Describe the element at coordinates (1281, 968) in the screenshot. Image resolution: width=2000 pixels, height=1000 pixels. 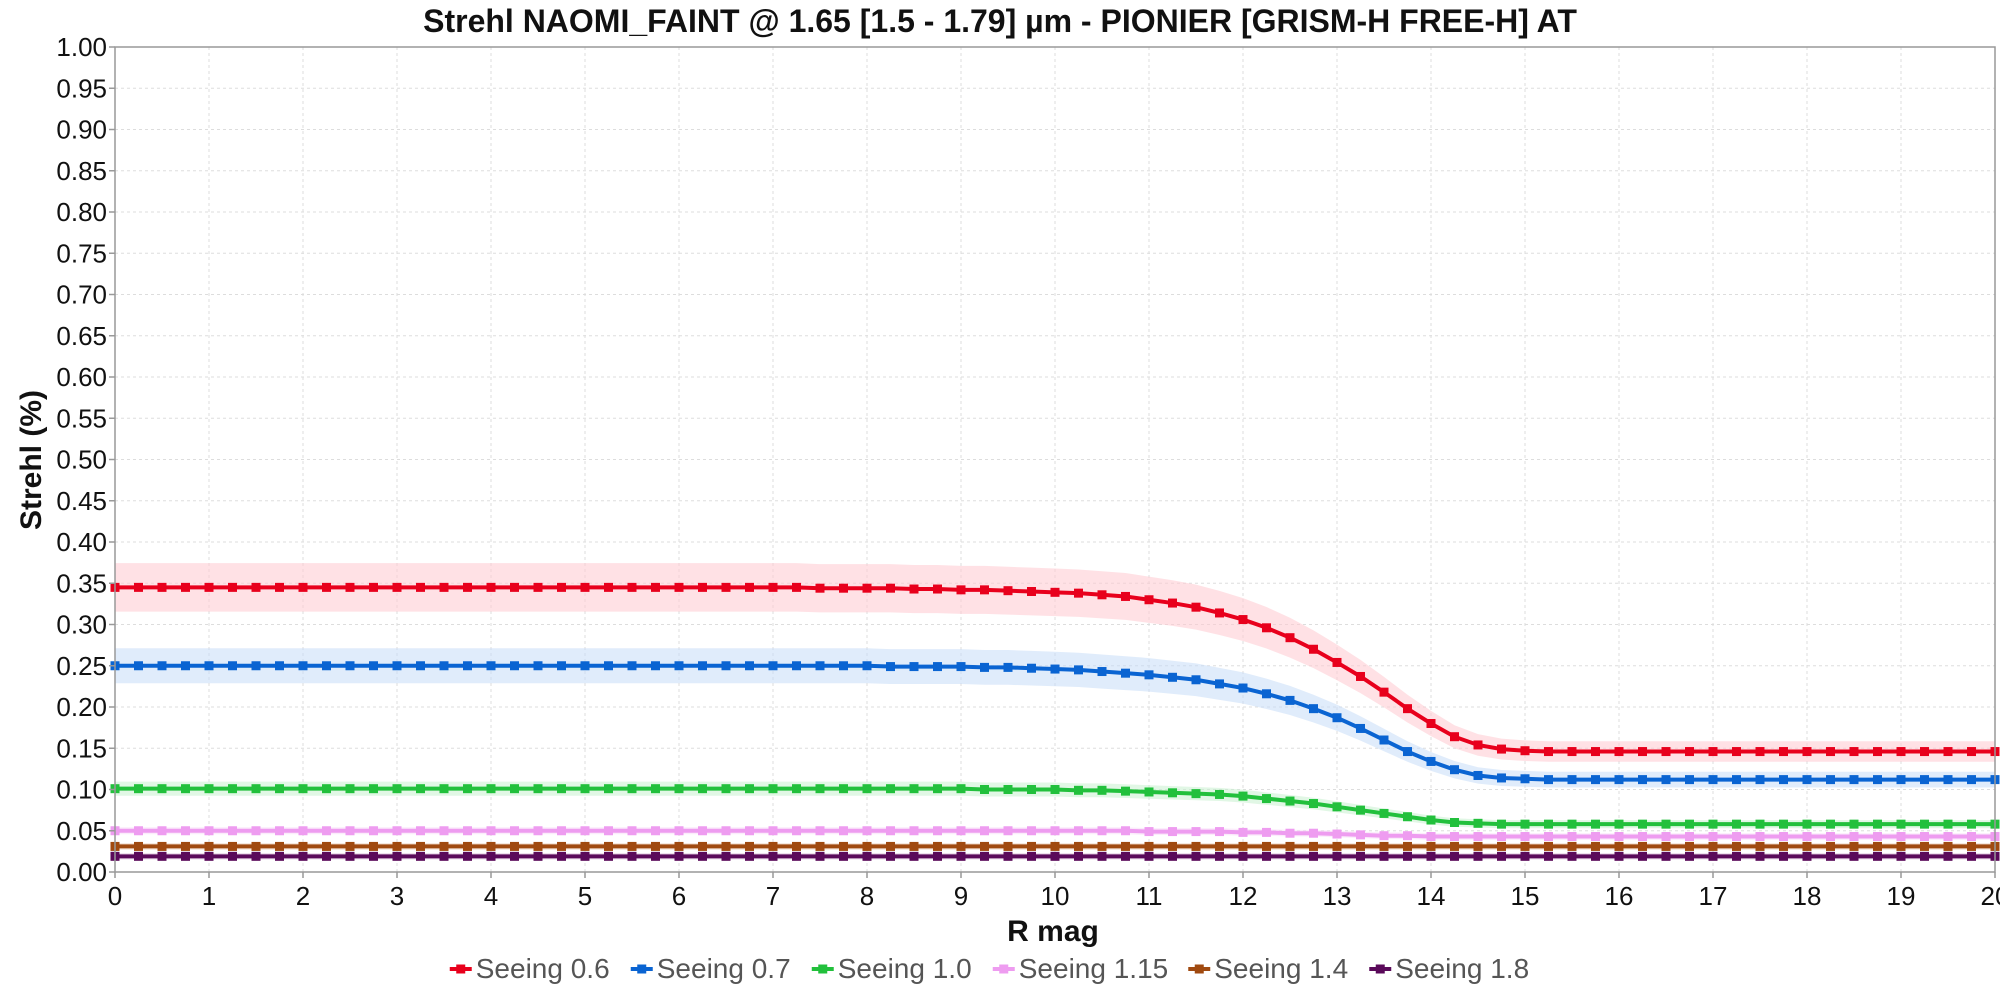
I see `legend-label: Seeing 1.4` at that location.